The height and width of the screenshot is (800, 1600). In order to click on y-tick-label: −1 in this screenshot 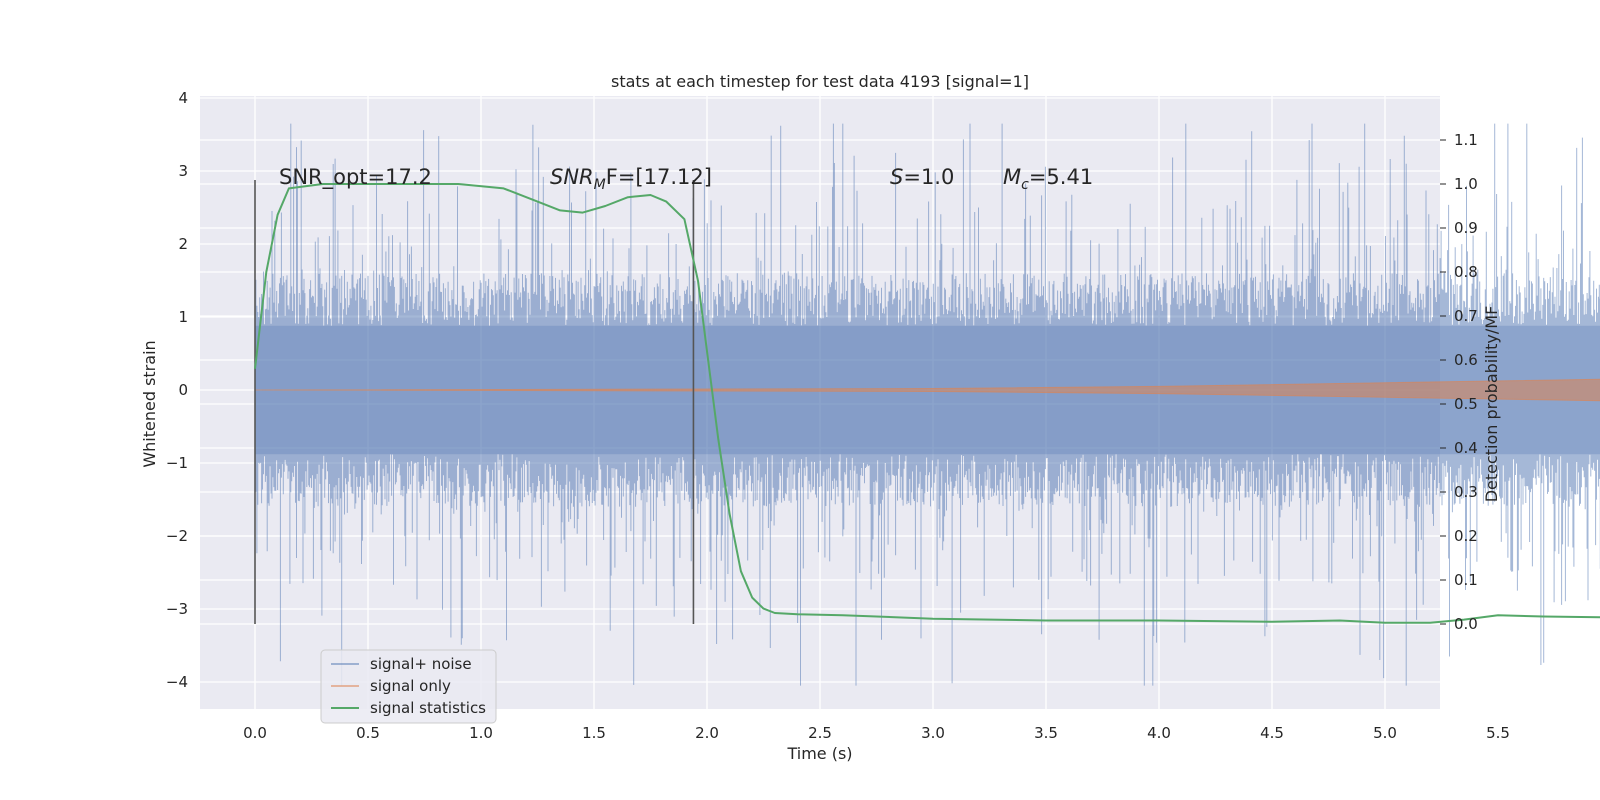, I will do `click(177, 463)`.